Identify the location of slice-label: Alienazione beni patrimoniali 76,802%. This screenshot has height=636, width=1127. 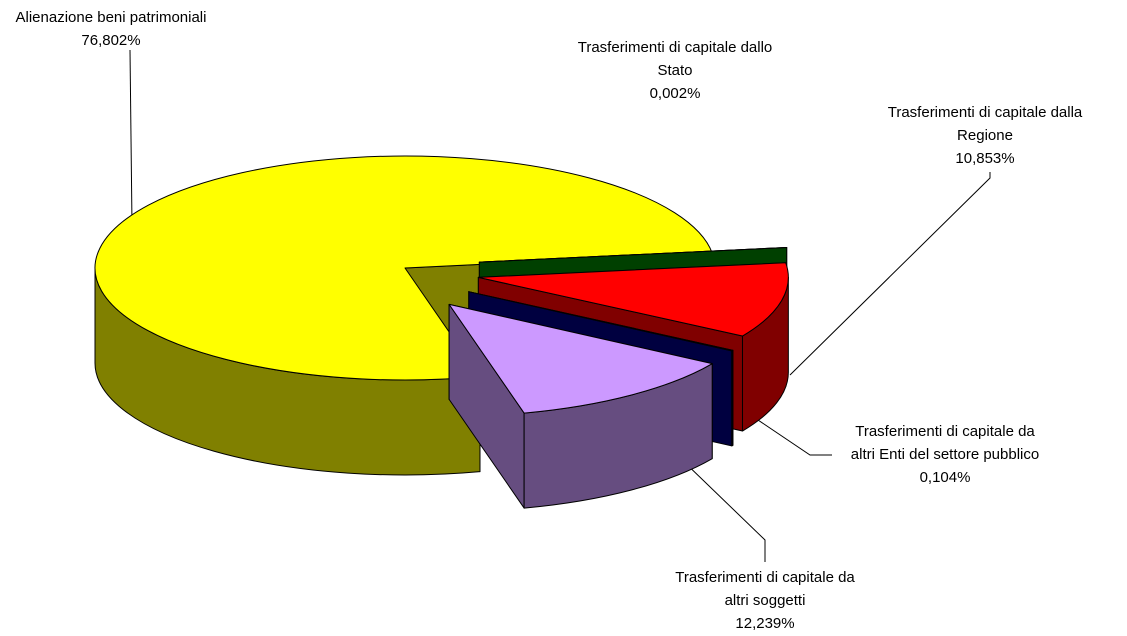
(111, 29).